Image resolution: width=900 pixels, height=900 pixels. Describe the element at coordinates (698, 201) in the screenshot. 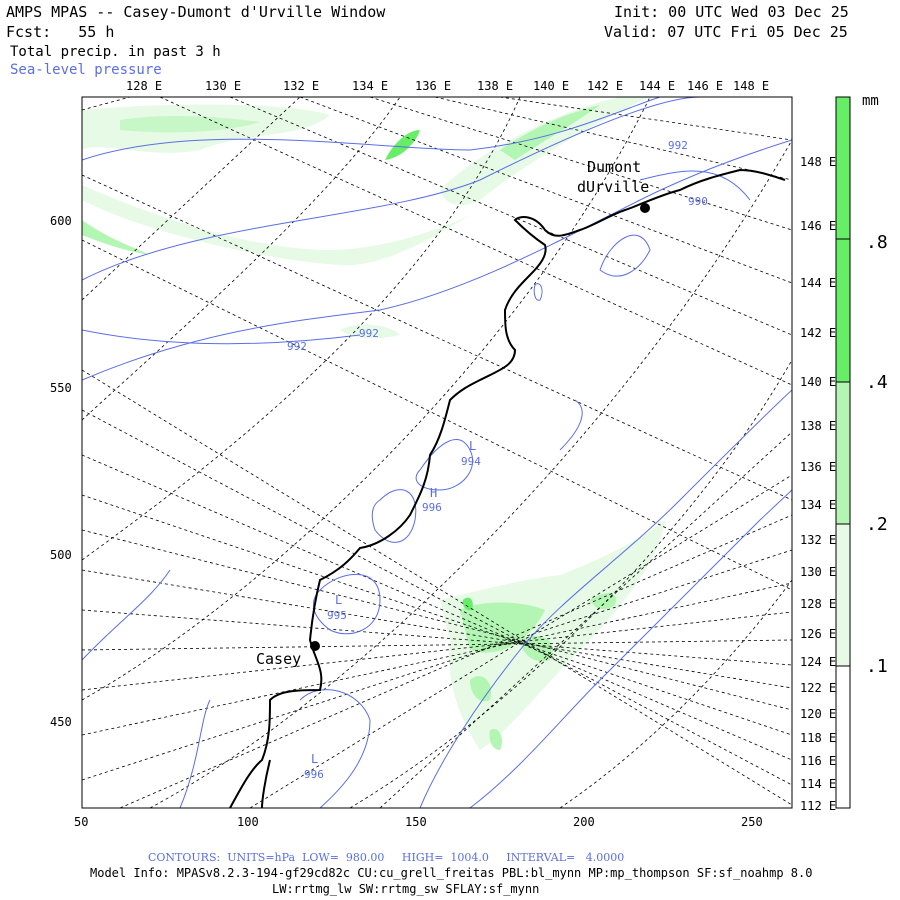

I see `isobar-label: 990` at that location.